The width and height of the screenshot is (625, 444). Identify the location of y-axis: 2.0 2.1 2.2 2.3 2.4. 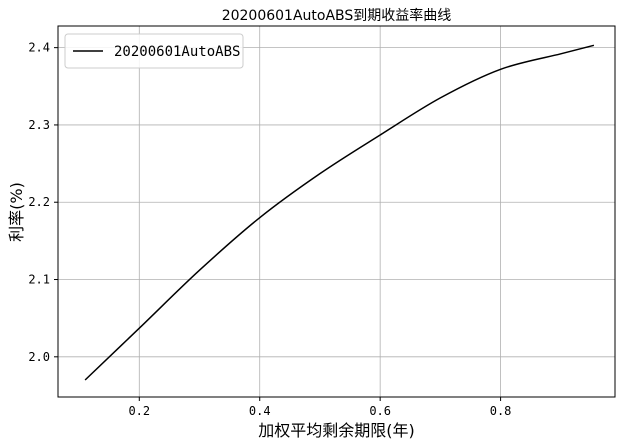
(43, 202).